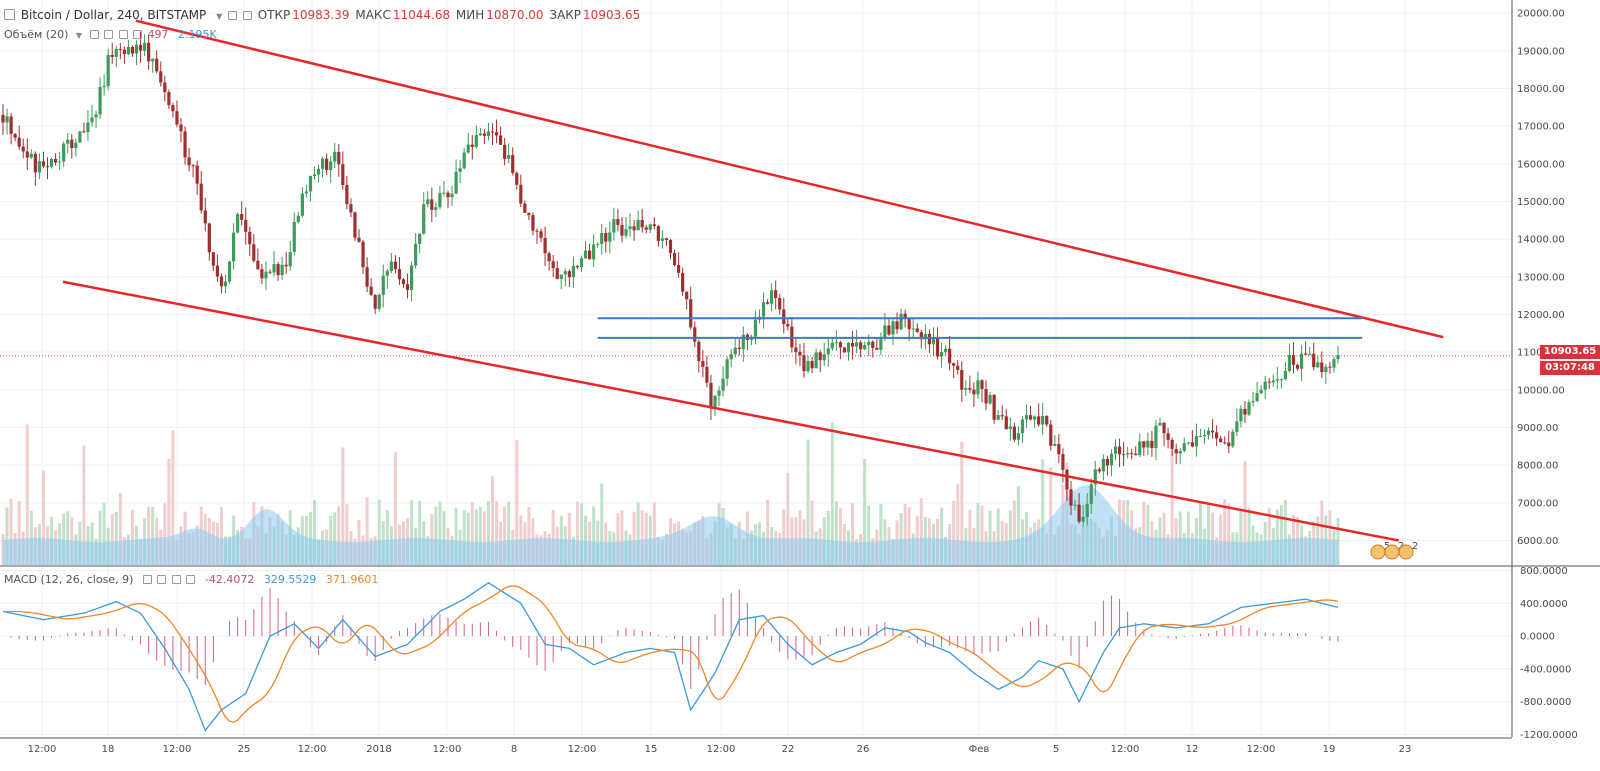 The image size is (1600, 771). What do you see at coordinates (421, 15) in the screenshot?
I see `high-value: 11044.68` at bounding box center [421, 15].